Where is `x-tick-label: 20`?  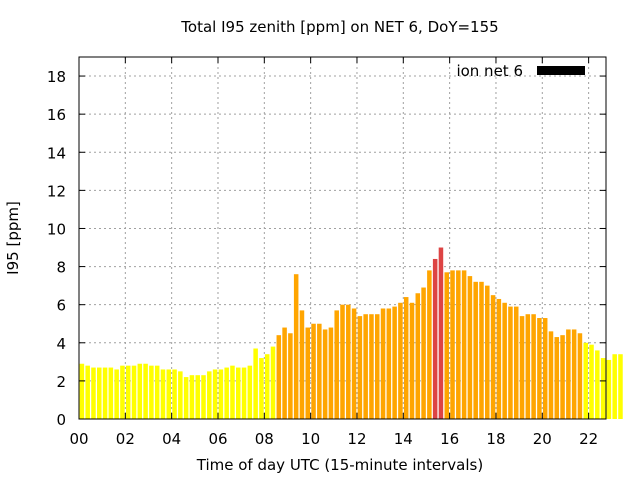
x-tick-label: 20 is located at coordinates (542, 439).